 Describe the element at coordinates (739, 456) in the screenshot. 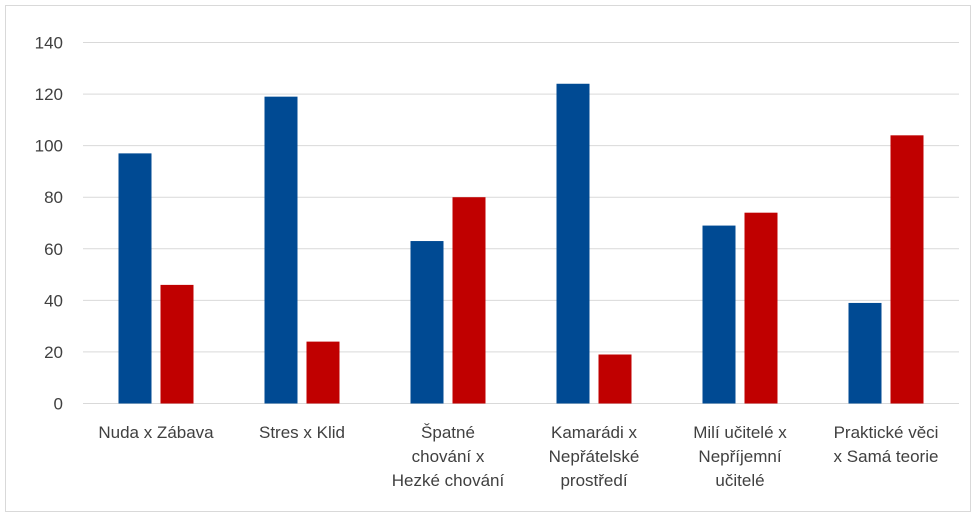

I see `x-category-label: Nepříjemní` at that location.